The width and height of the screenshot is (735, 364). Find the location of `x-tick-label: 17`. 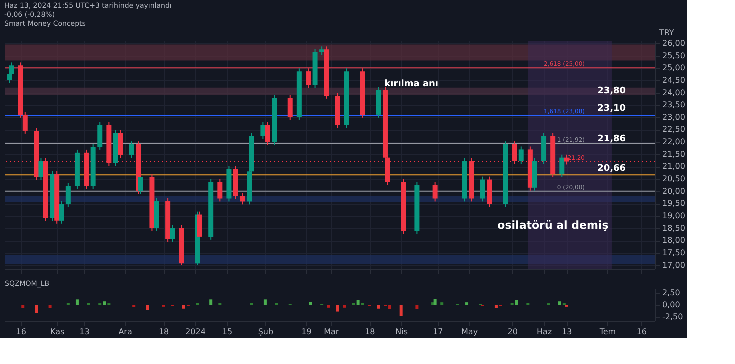

x-tick-label: 17 is located at coordinates (438, 332).